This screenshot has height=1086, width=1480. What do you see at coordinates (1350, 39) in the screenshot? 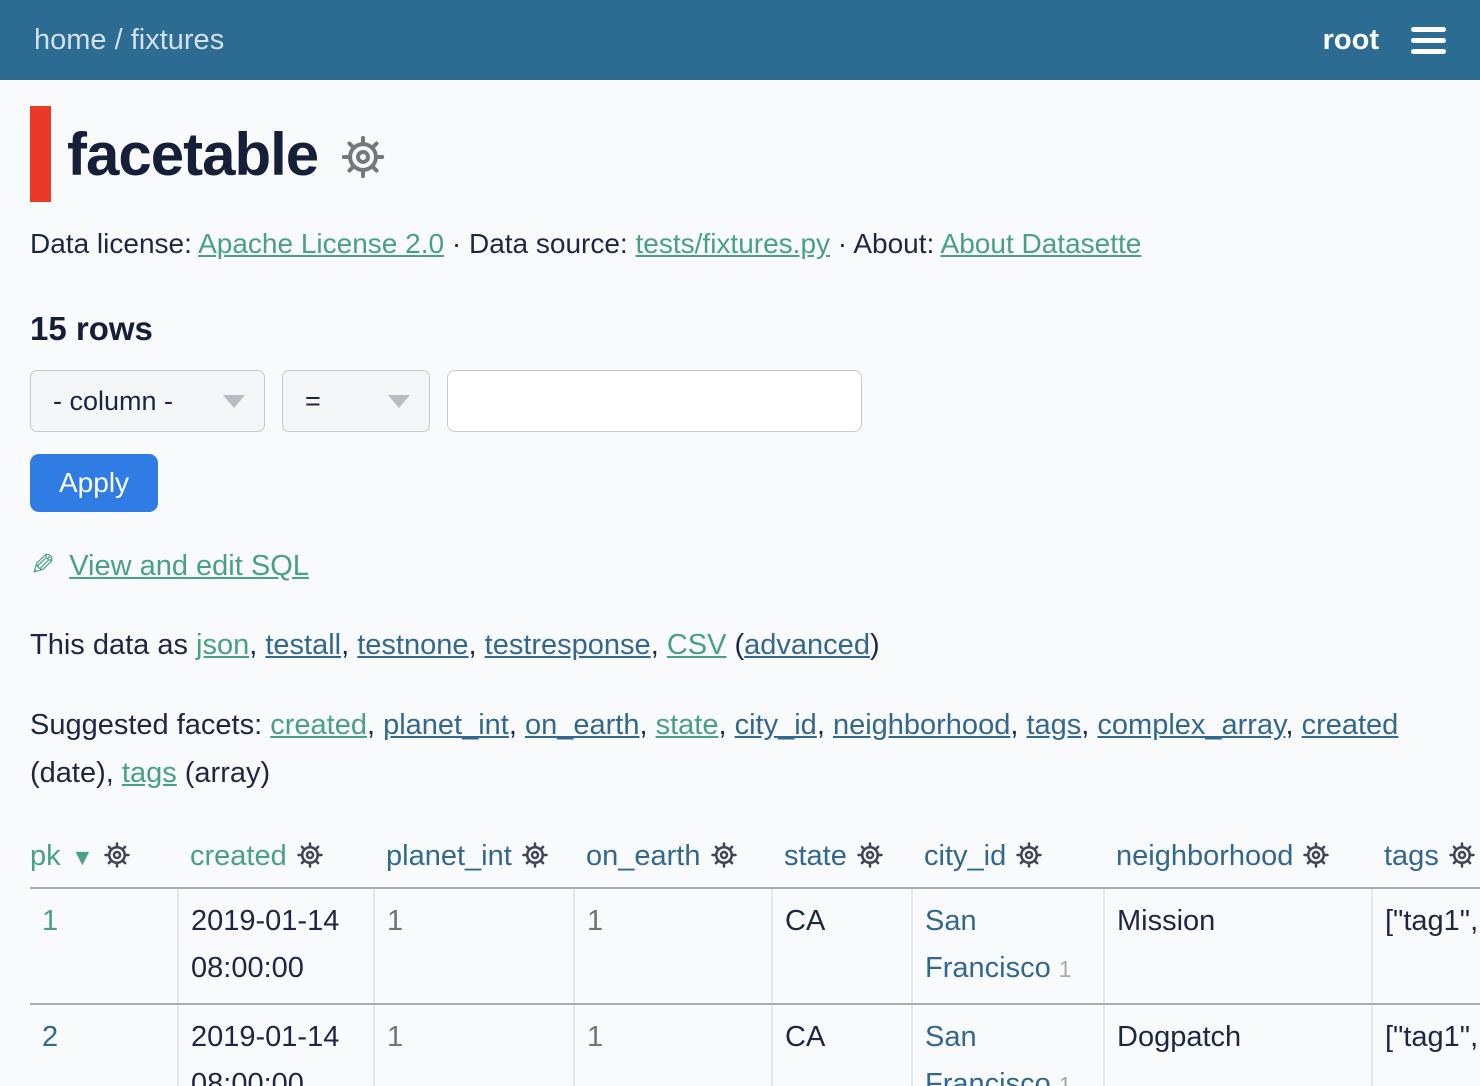
I see `user-menu-link: root` at bounding box center [1350, 39].